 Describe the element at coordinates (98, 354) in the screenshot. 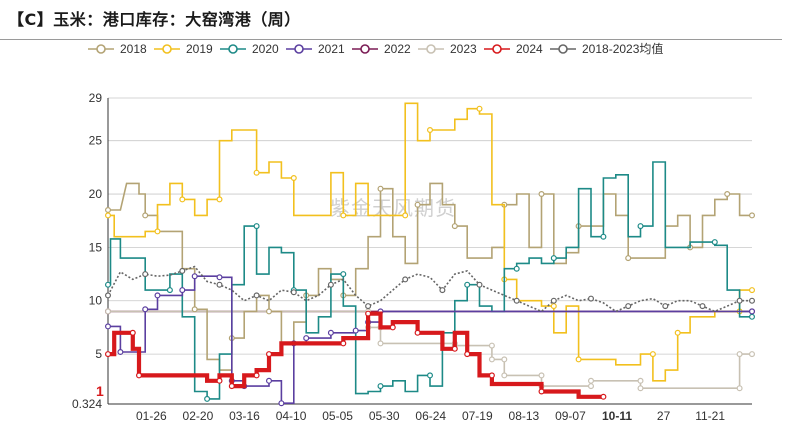

I see `y-tick-label-5: 5` at that location.